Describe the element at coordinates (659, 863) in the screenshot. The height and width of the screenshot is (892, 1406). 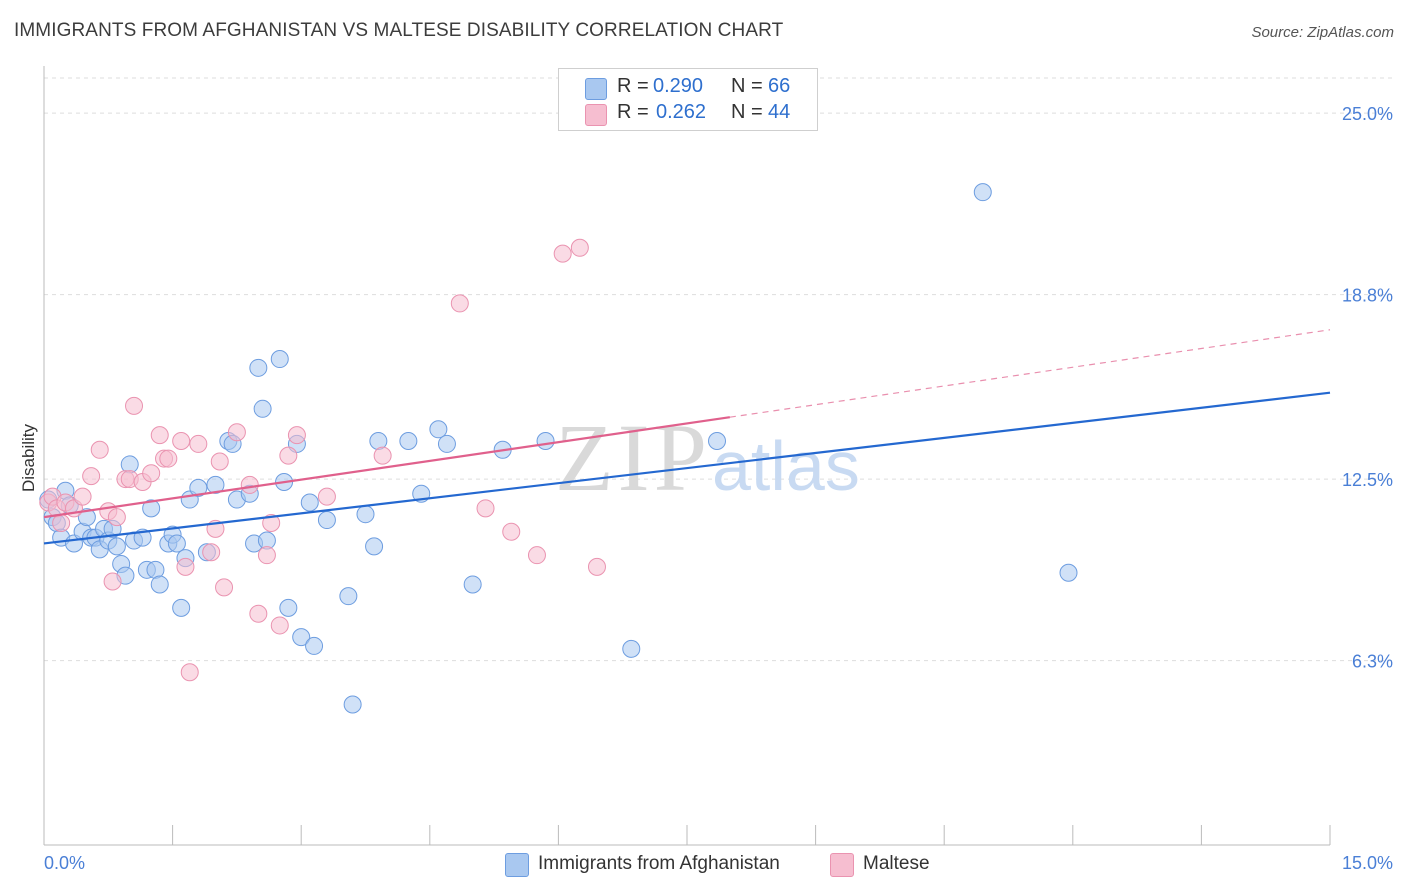
I see `legend-afghanistan-label: Immigrants from Afghanistan` at that location.